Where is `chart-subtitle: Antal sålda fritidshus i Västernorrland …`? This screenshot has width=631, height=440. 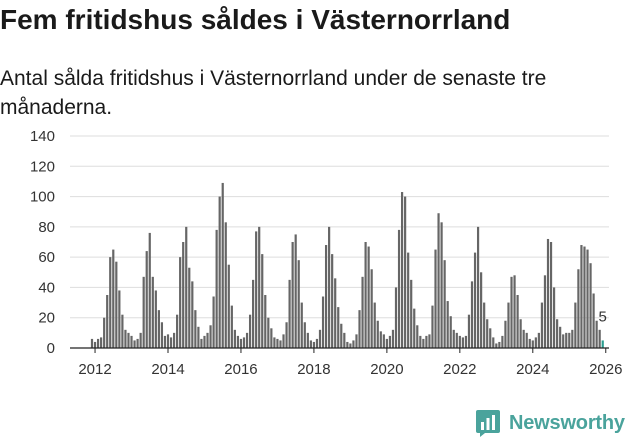
chart-subtitle: Antal sålda fritidshus i Västernorrland … is located at coordinates (273, 93).